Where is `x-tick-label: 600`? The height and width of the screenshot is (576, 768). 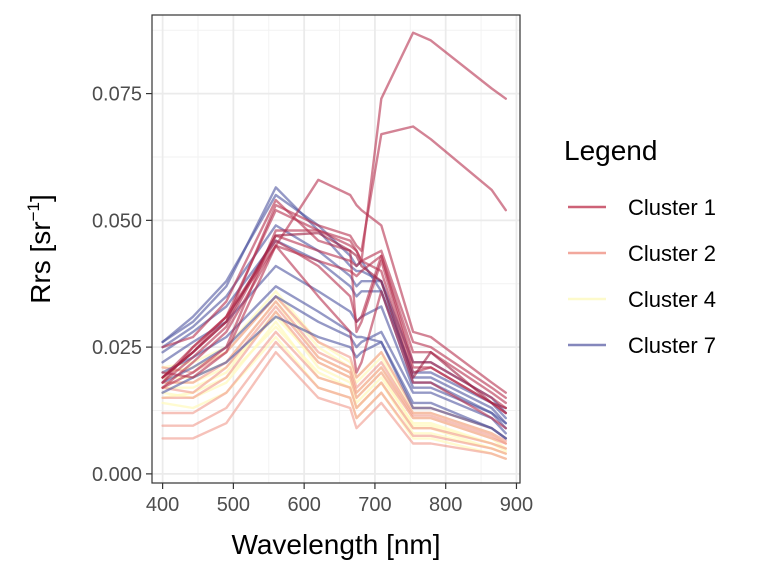
x-tick-label: 600 is located at coordinates (303, 505).